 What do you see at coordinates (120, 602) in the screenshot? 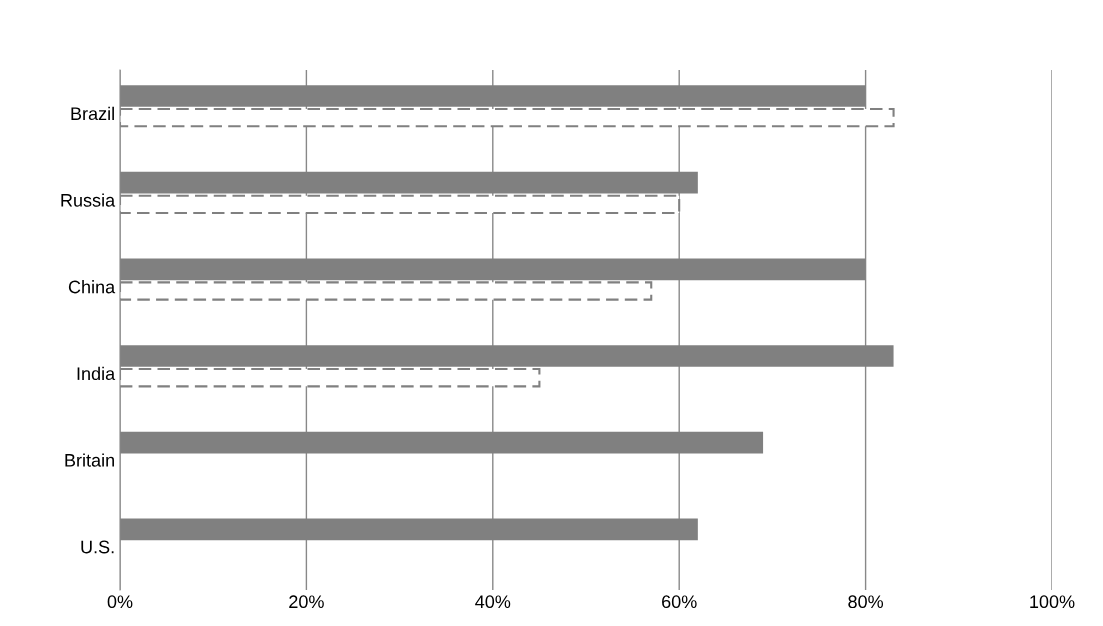
I see `x-tick-label: 0%` at bounding box center [120, 602].